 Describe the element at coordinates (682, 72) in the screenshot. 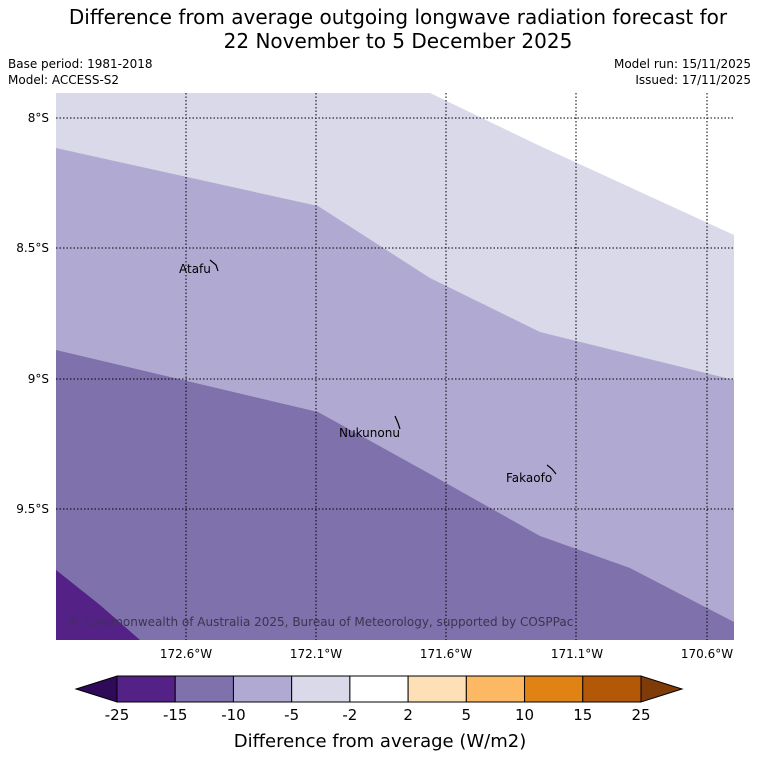

I see `meta-right: Model run: 15/11/2025 Issued: 17/11/2025` at that location.